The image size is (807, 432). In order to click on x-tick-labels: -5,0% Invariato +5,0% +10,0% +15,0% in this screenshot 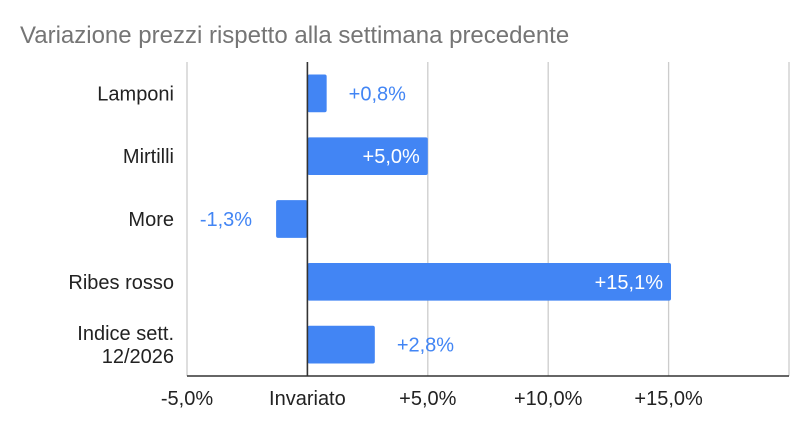, I will do `click(432, 399)`.